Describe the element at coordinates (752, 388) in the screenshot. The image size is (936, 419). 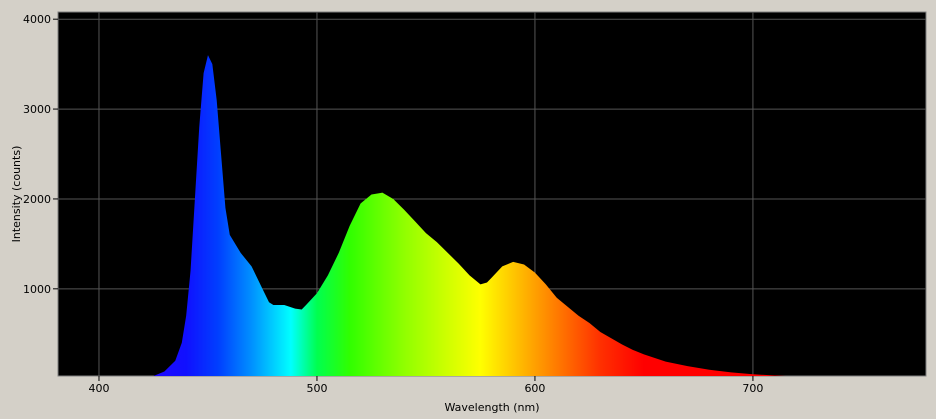
I see `x-tick-label: 700` at that location.